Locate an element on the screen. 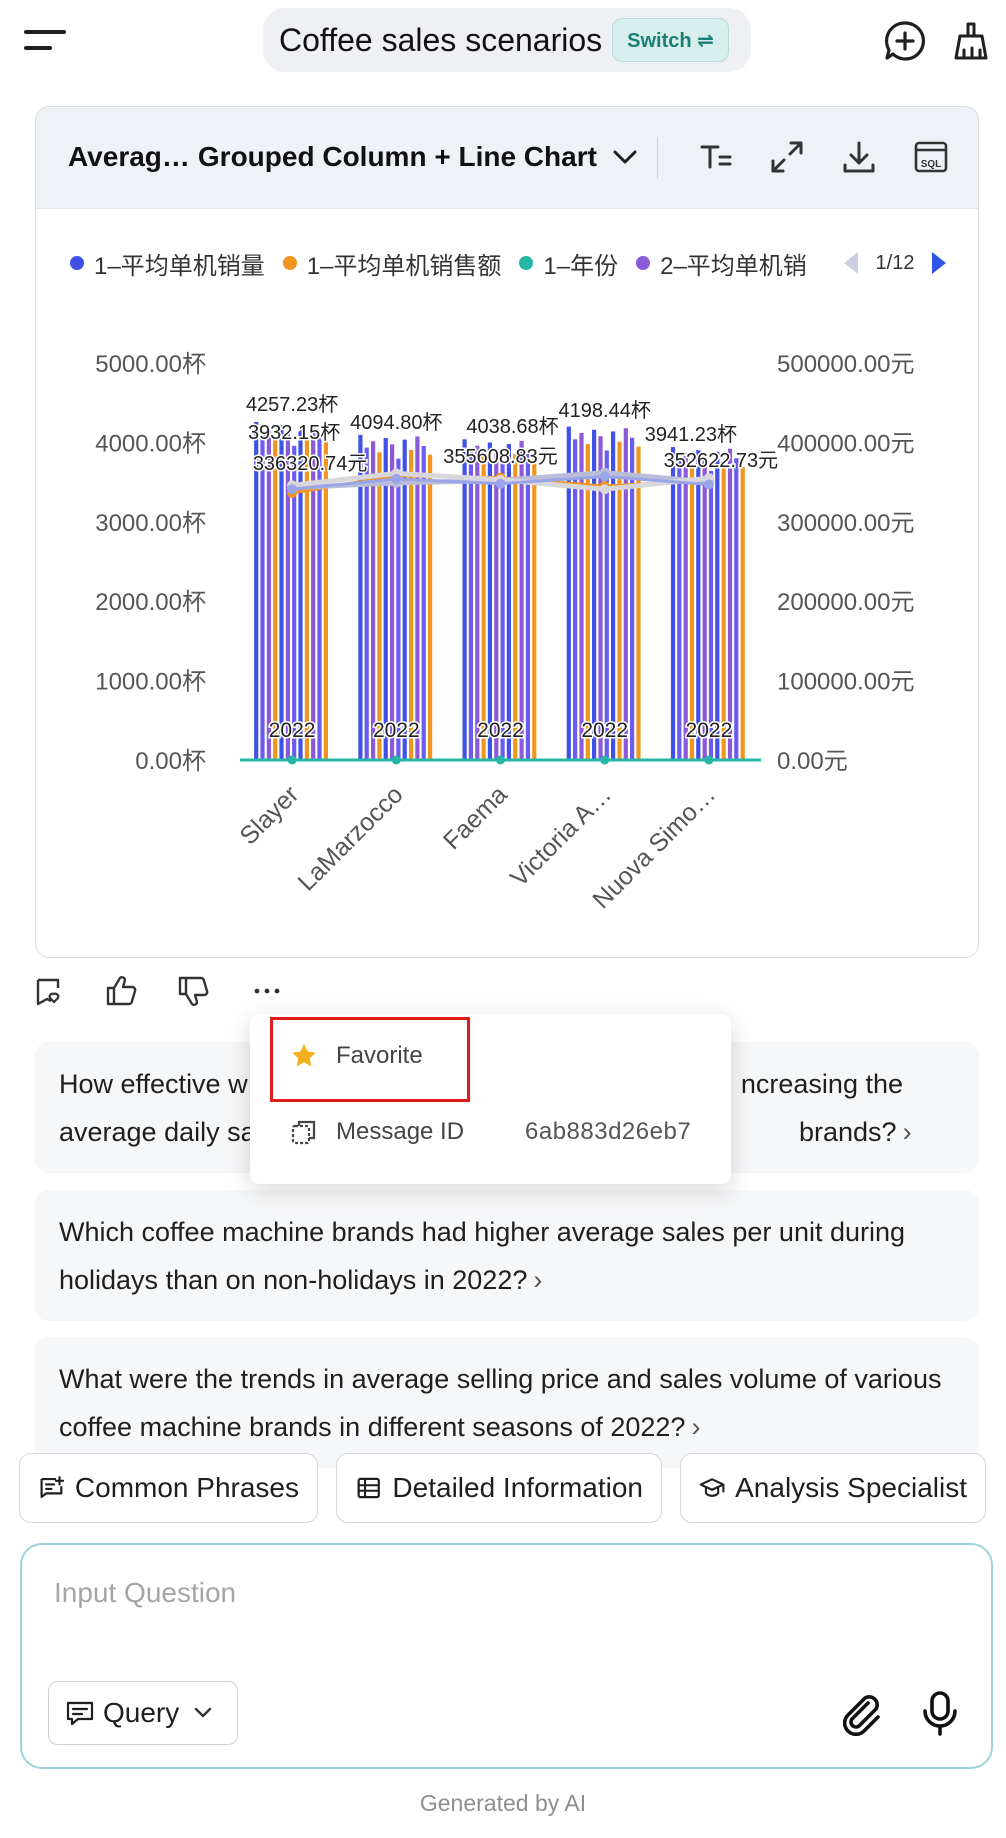  chart-type-selector: Averag… Grouped Column + Line Chart is located at coordinates (353, 157).